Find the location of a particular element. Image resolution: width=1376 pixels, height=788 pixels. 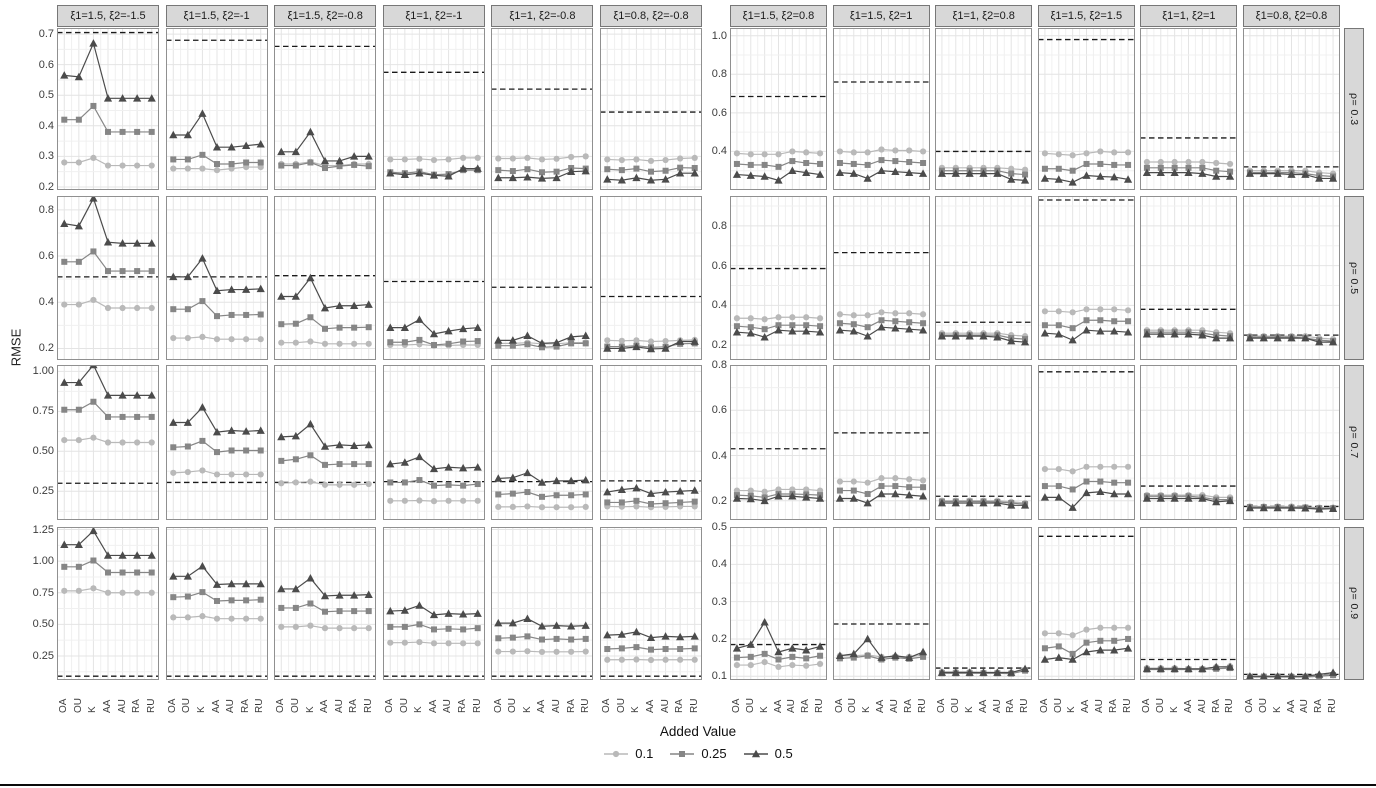

y-axis-title: RMSE is located at coordinates (16, 347).